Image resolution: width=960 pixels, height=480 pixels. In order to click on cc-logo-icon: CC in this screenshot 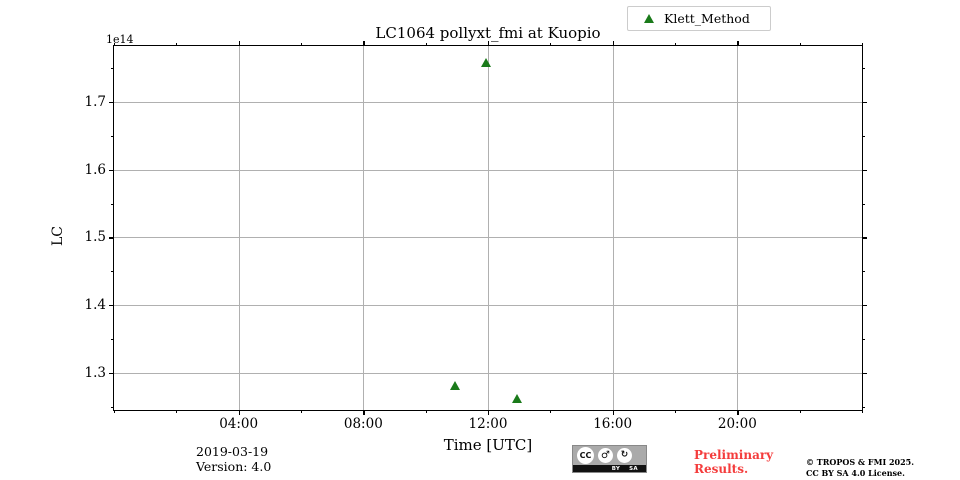, I will do `click(585, 455)`.